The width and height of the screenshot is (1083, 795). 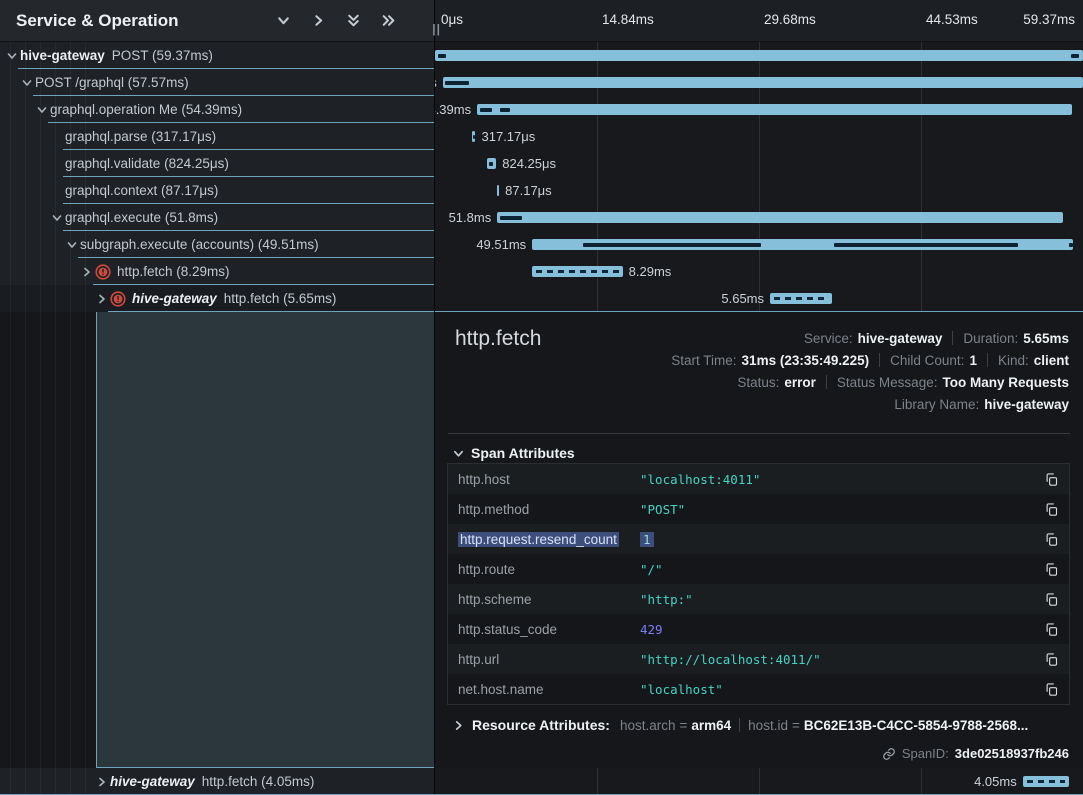 I want to click on tree-row-span: graphql.execute (51.8ms), so click(x=217, y=217).